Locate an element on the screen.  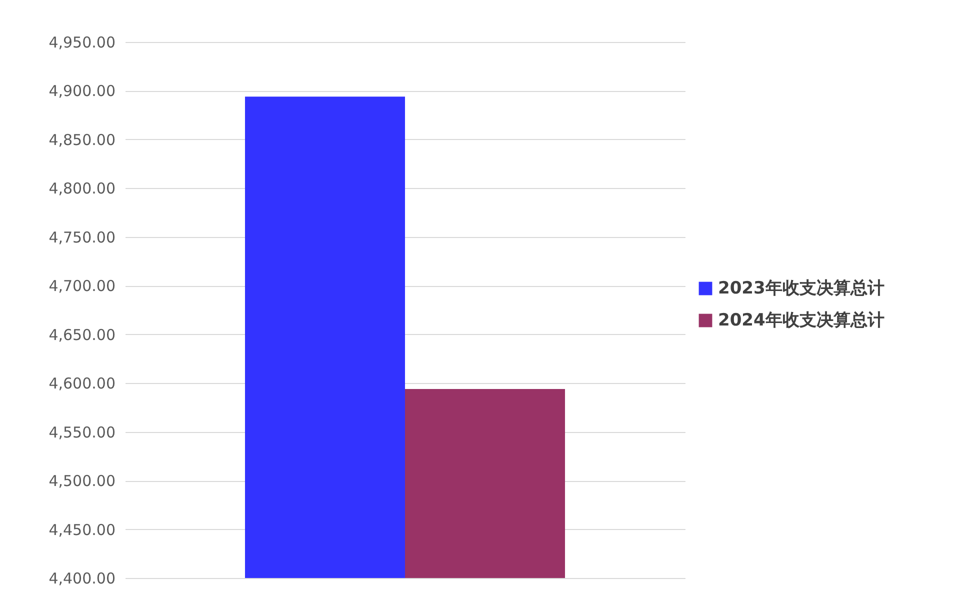
y-tick-label: 4,500.00 is located at coordinates (82, 481).